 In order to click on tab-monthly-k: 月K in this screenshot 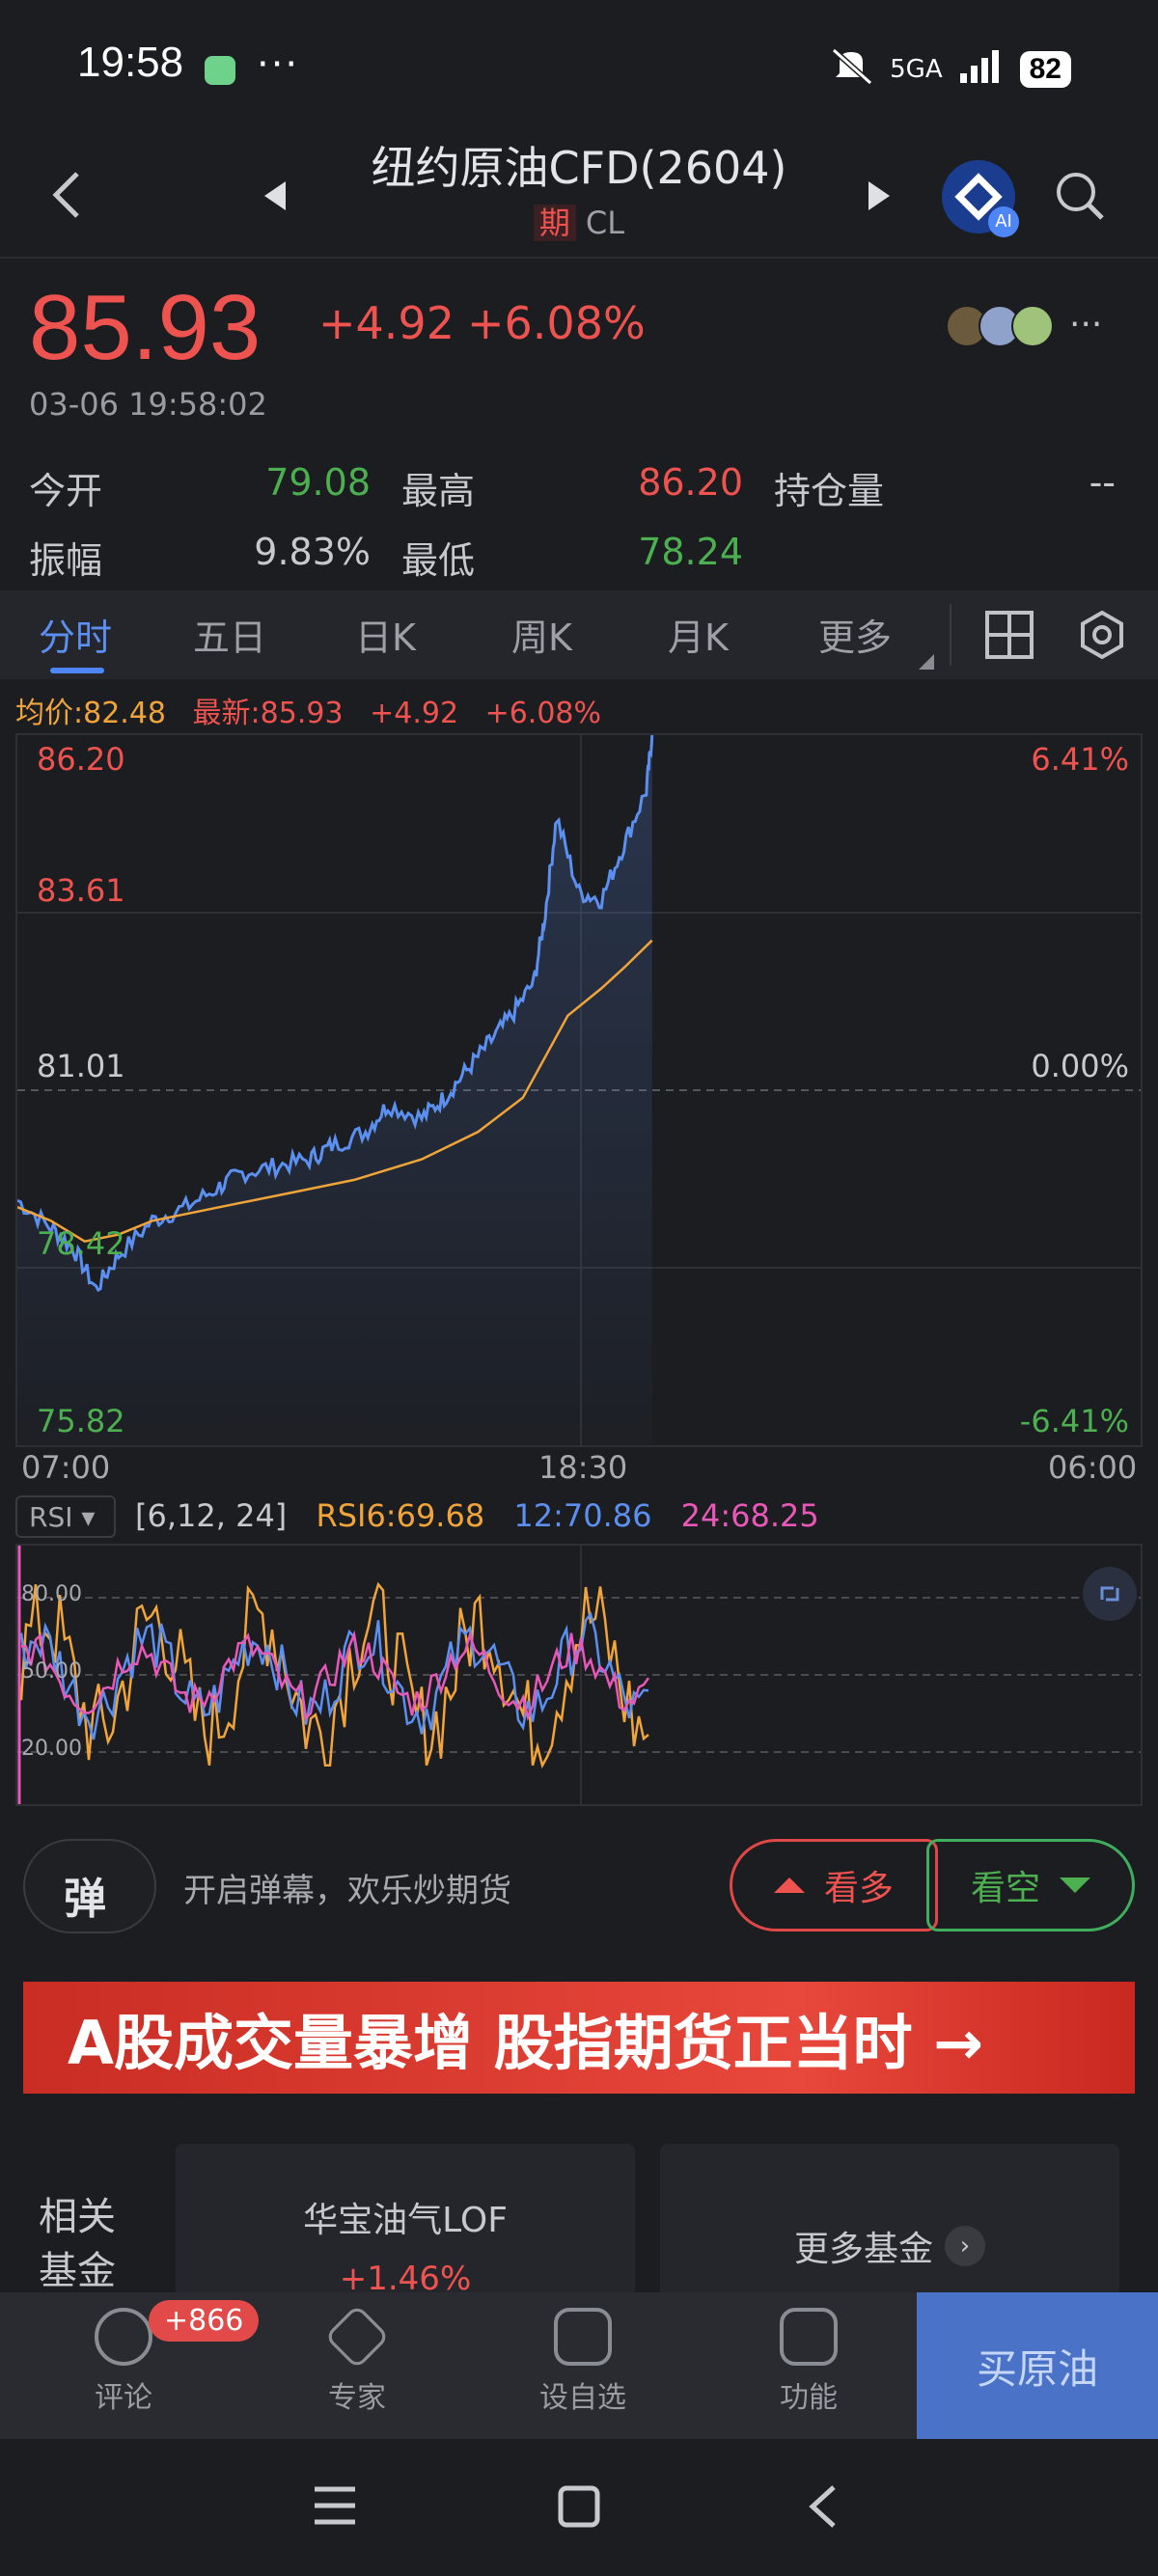, I will do `click(698, 638)`.